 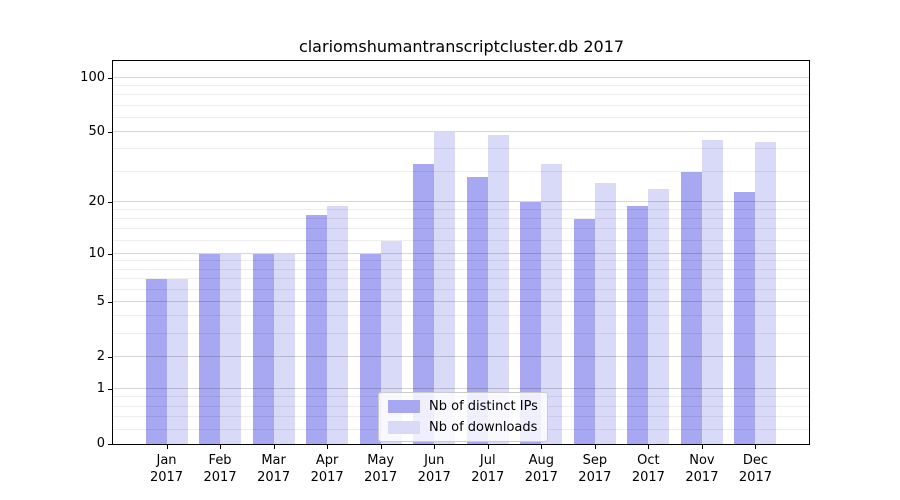 What do you see at coordinates (381, 460) in the screenshot?
I see `x-tick-month: May` at bounding box center [381, 460].